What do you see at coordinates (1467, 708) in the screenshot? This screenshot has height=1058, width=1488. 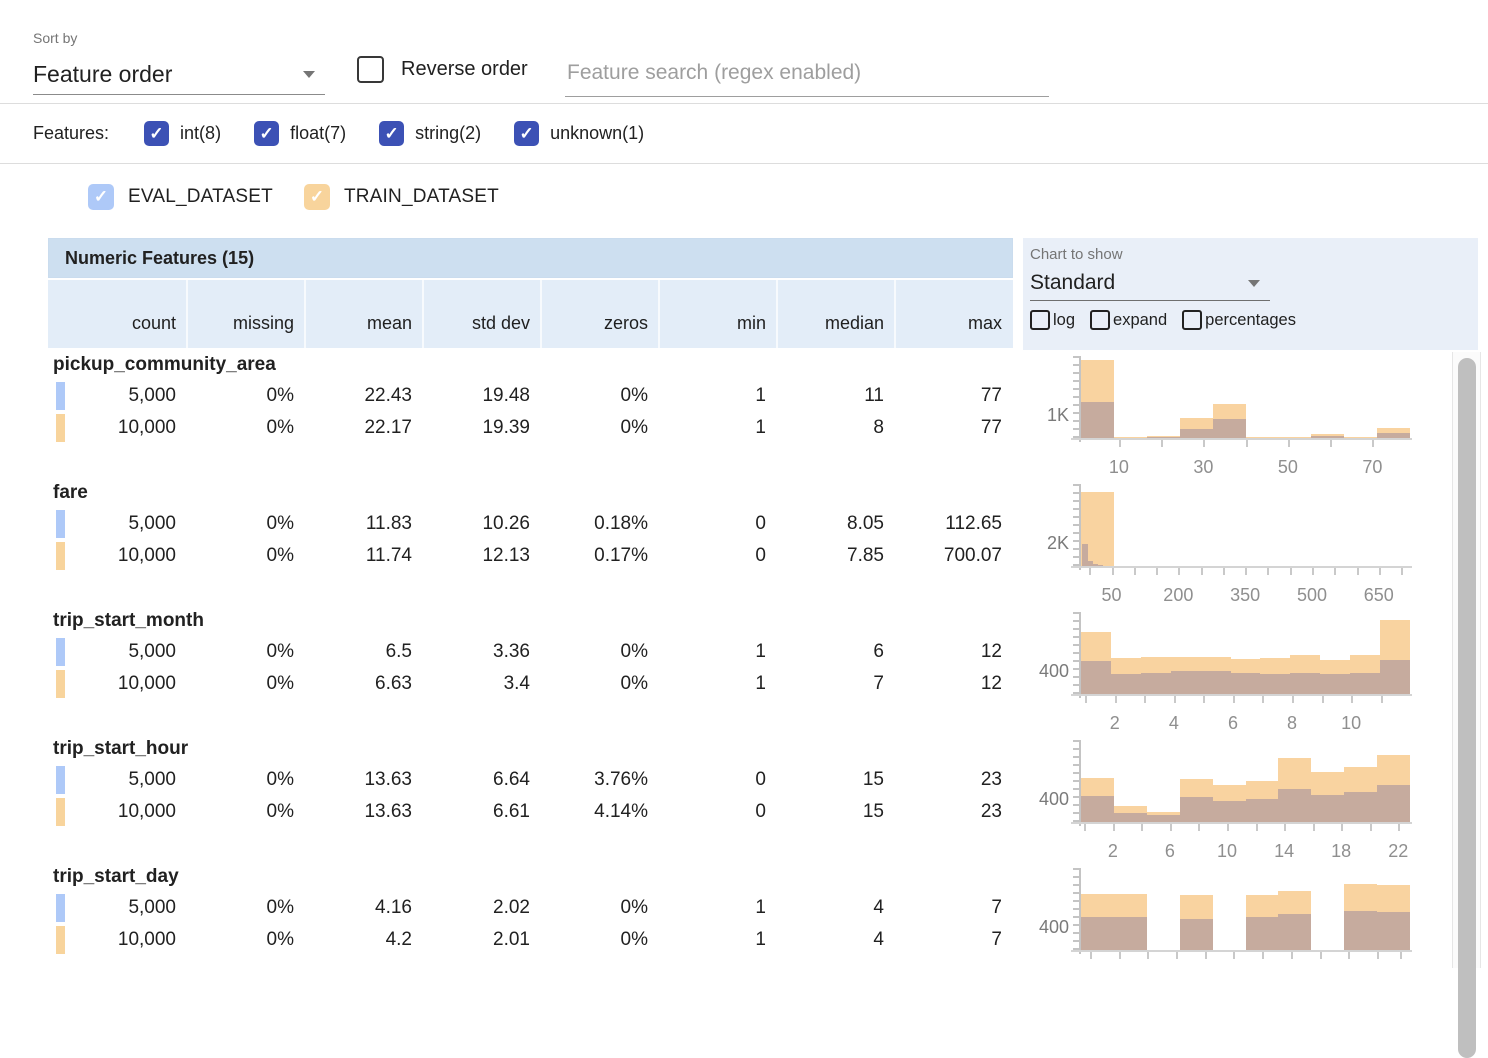 I see `vertical-scrollbar-thumb` at bounding box center [1467, 708].